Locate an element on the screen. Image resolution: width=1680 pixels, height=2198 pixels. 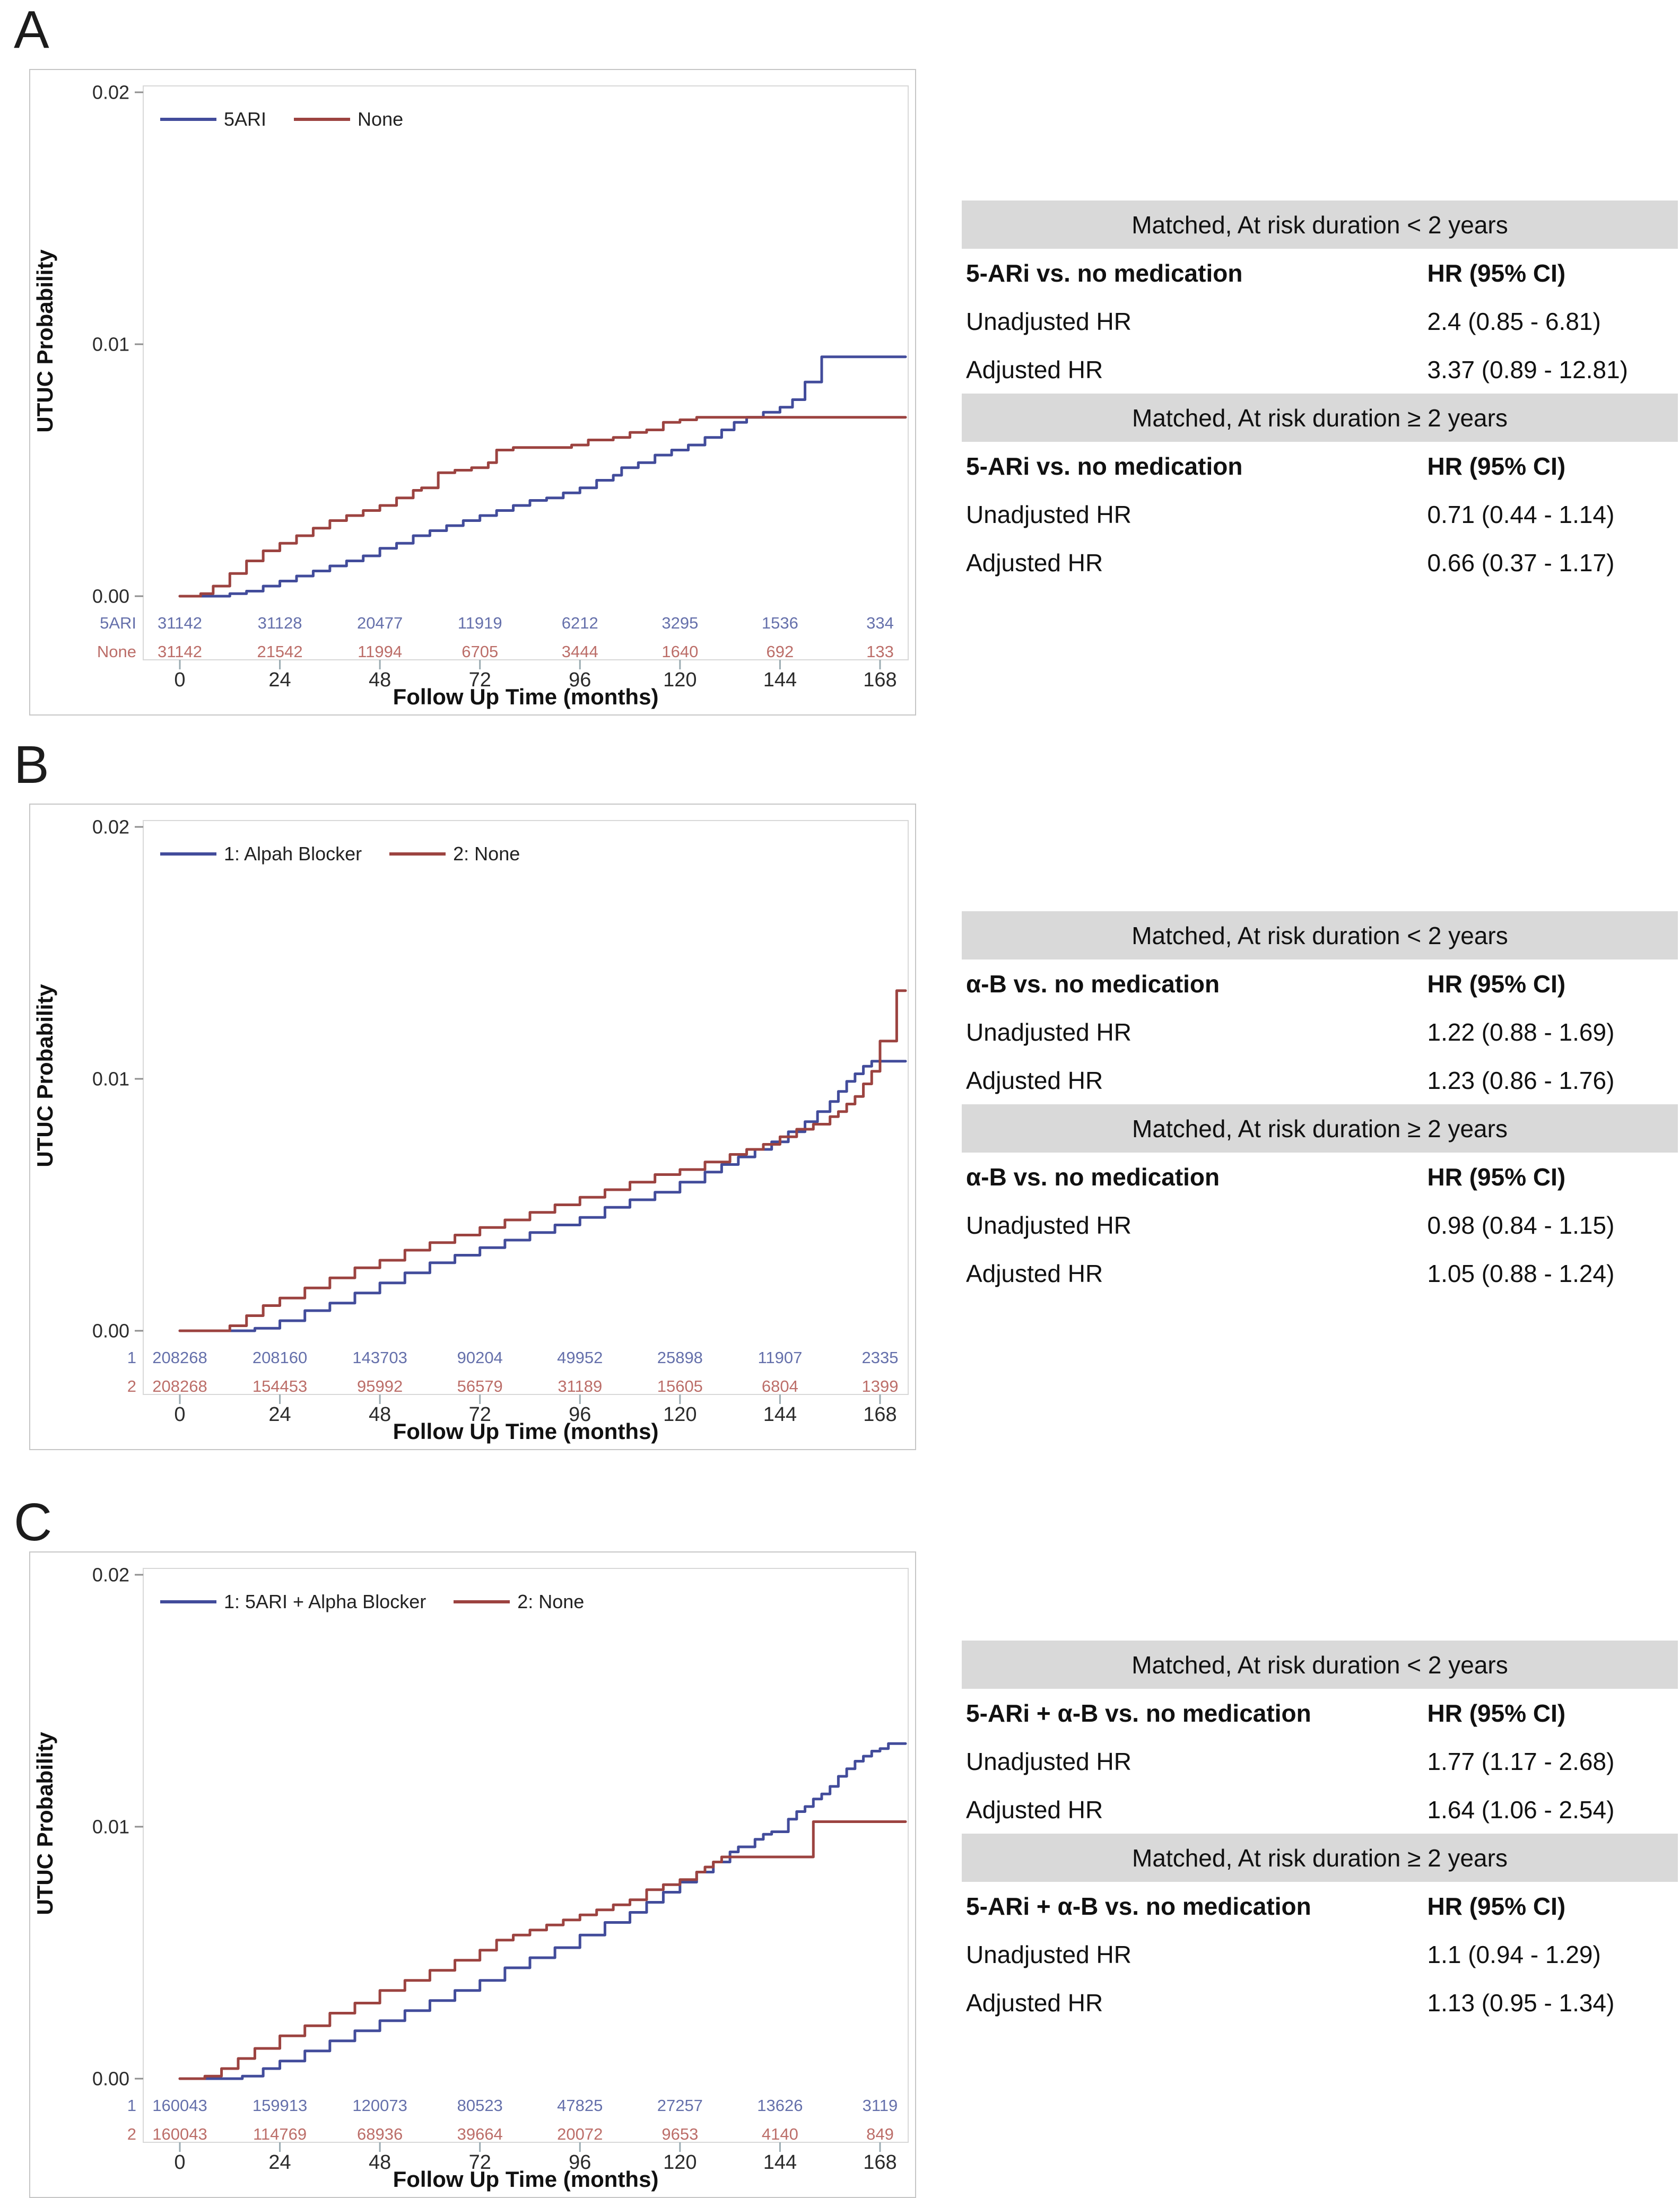
x-tick-label: 0 is located at coordinates (179, 2162).